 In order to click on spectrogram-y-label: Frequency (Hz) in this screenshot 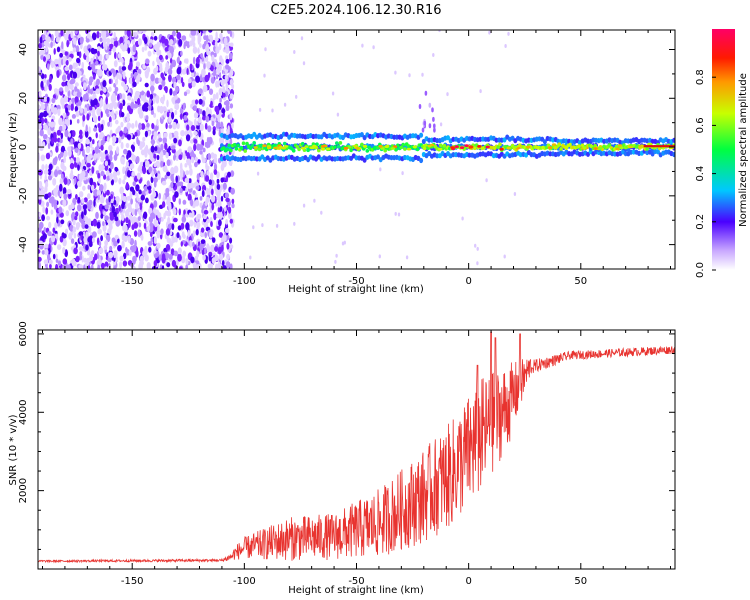, I will do `click(13, 150)`.